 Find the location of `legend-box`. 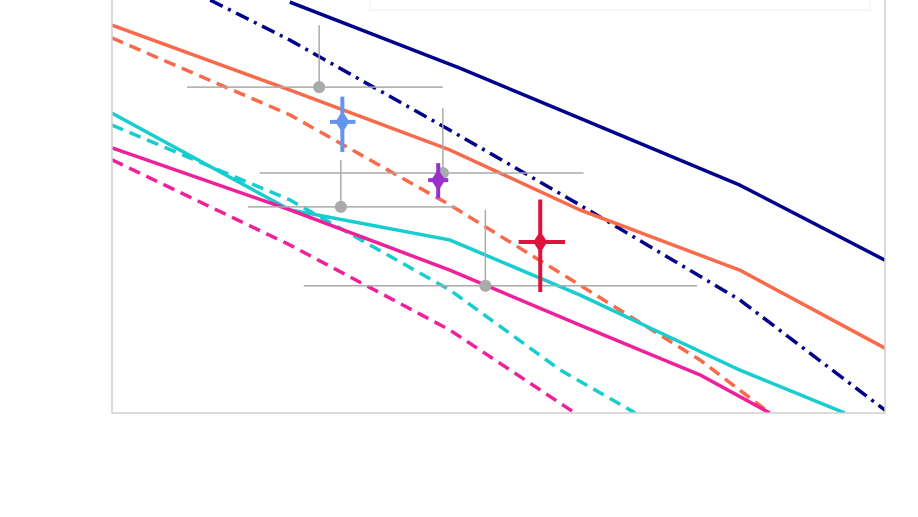

legend-box is located at coordinates (620, 5).